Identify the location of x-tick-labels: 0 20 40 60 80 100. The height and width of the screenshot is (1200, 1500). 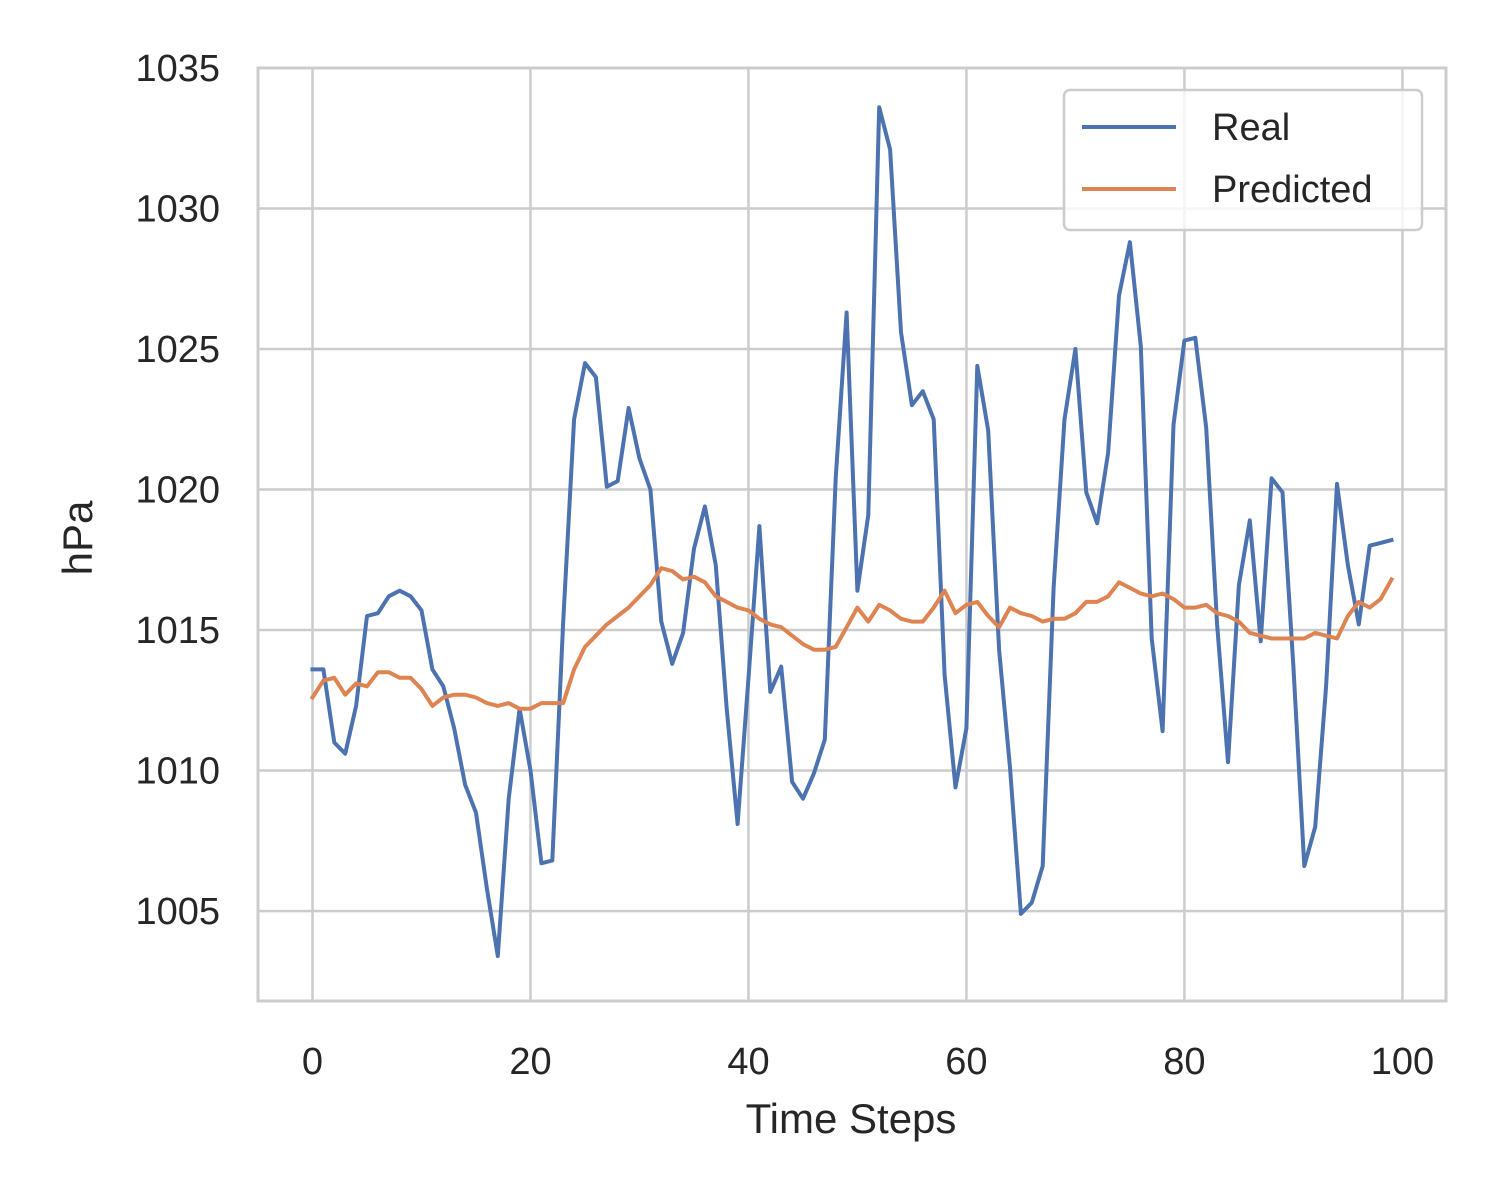
(868, 1062).